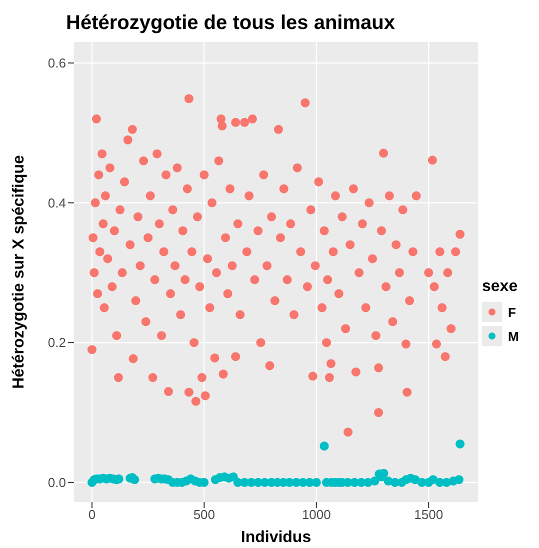 The height and width of the screenshot is (548, 539). Describe the element at coordinates (230, 23) in the screenshot. I see `chart-title: Hétérozygotie de tous les animaux` at that location.